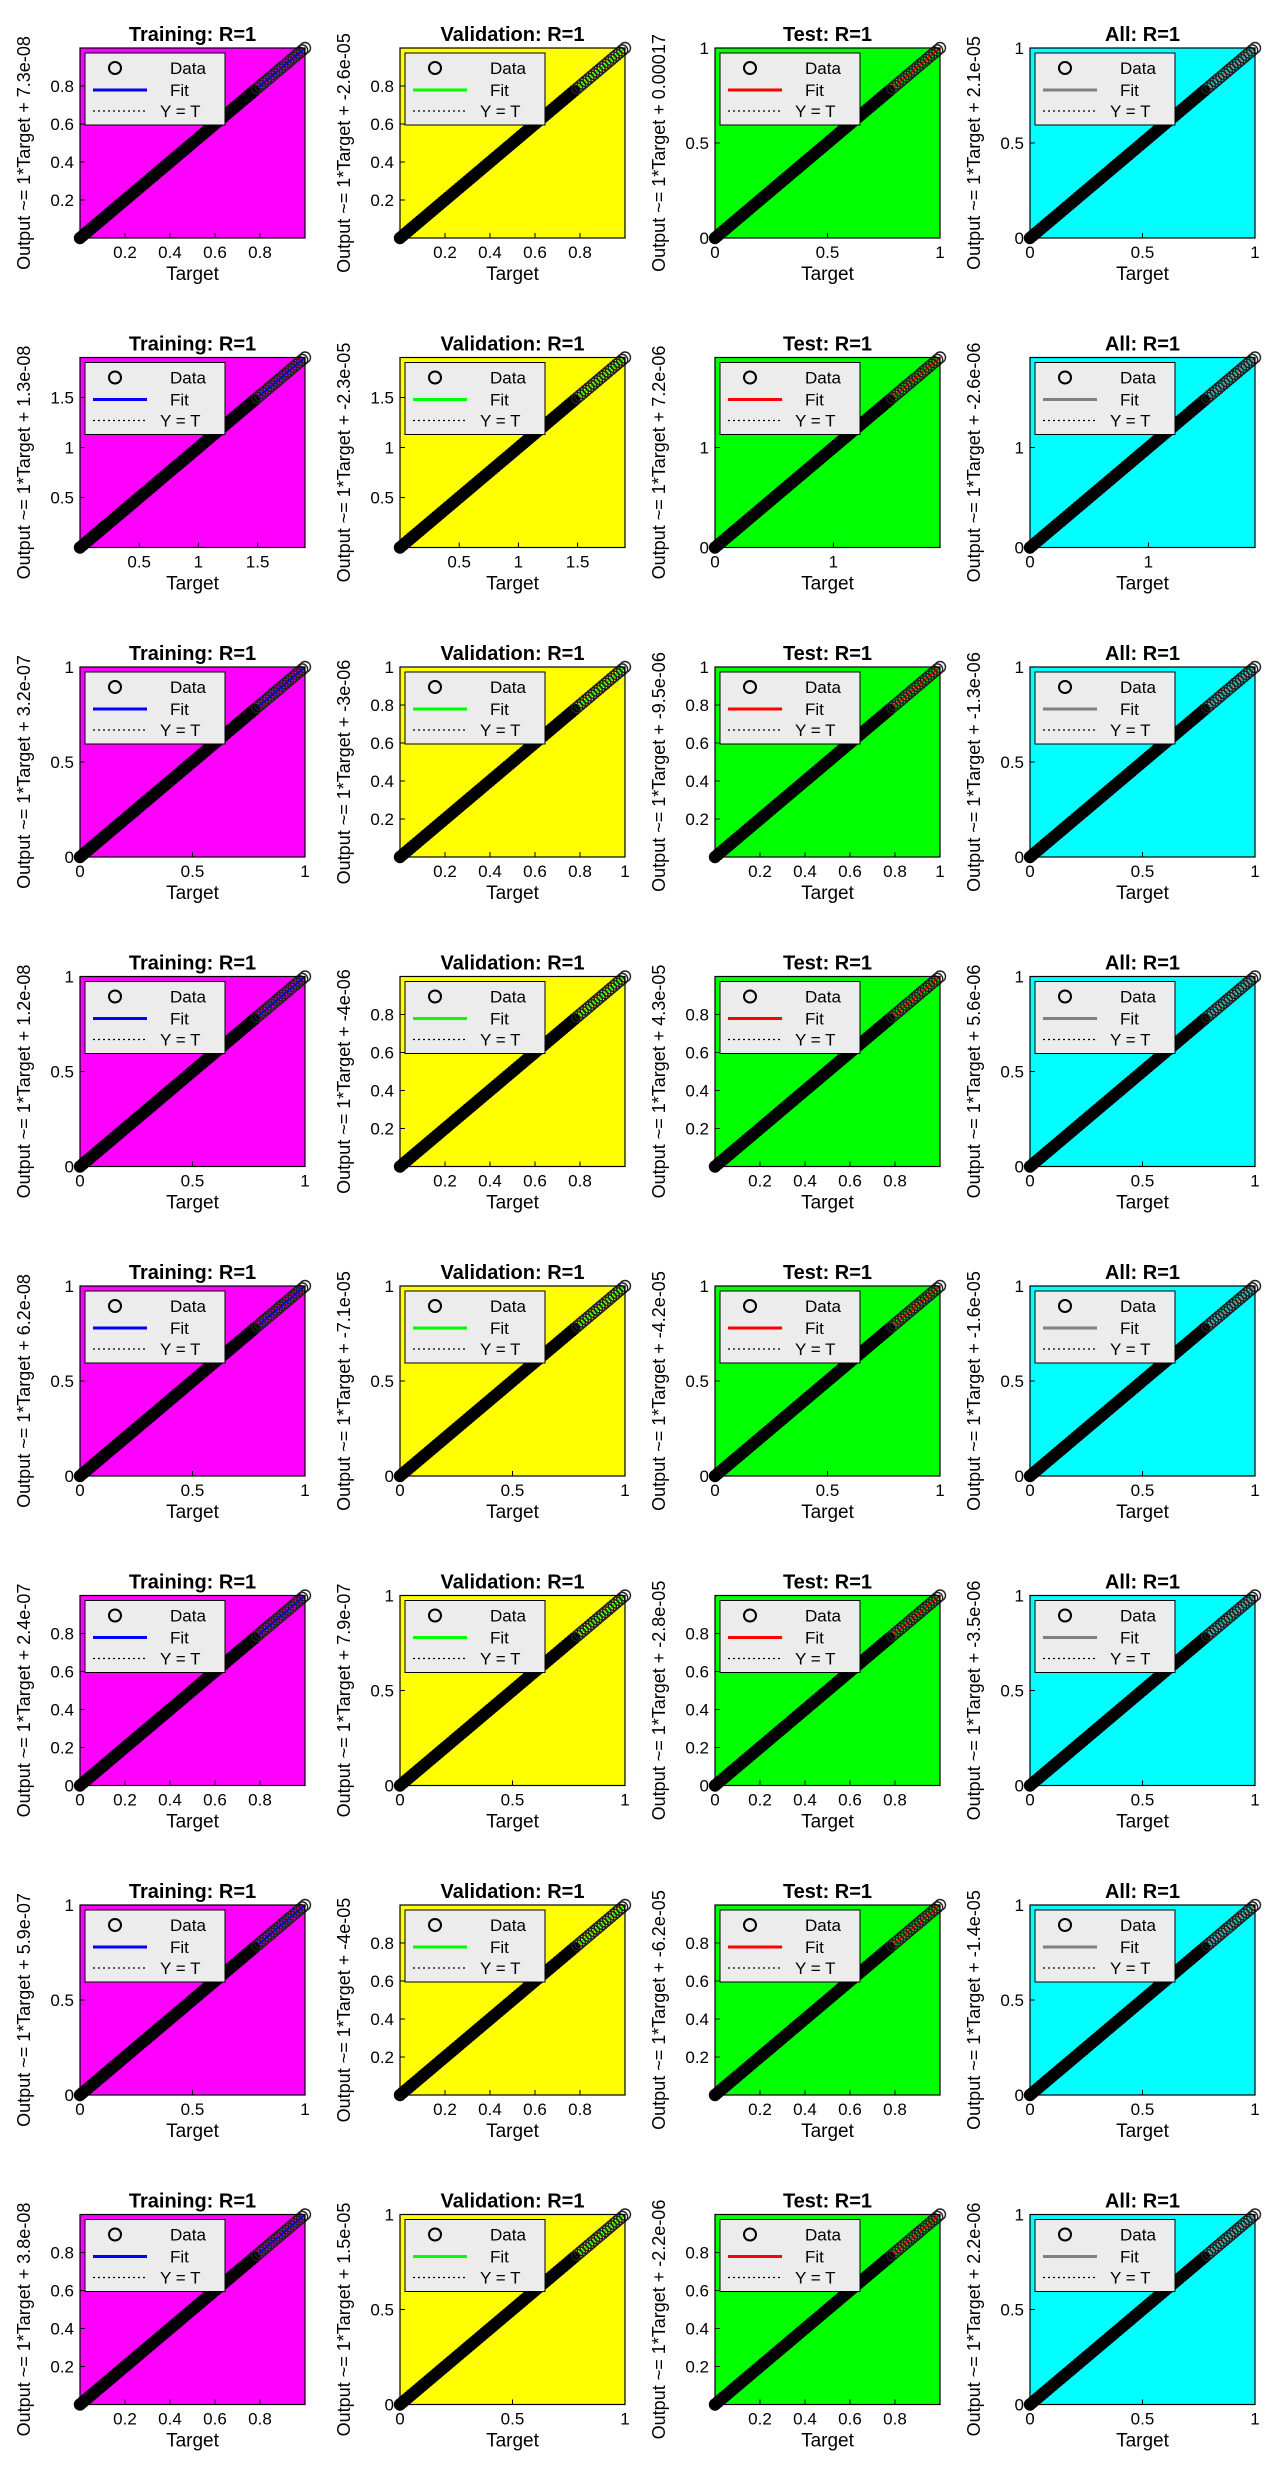  I want to click on y-axis-label: Output ~= 1*Target + -2.6e-06, so click(974, 463).